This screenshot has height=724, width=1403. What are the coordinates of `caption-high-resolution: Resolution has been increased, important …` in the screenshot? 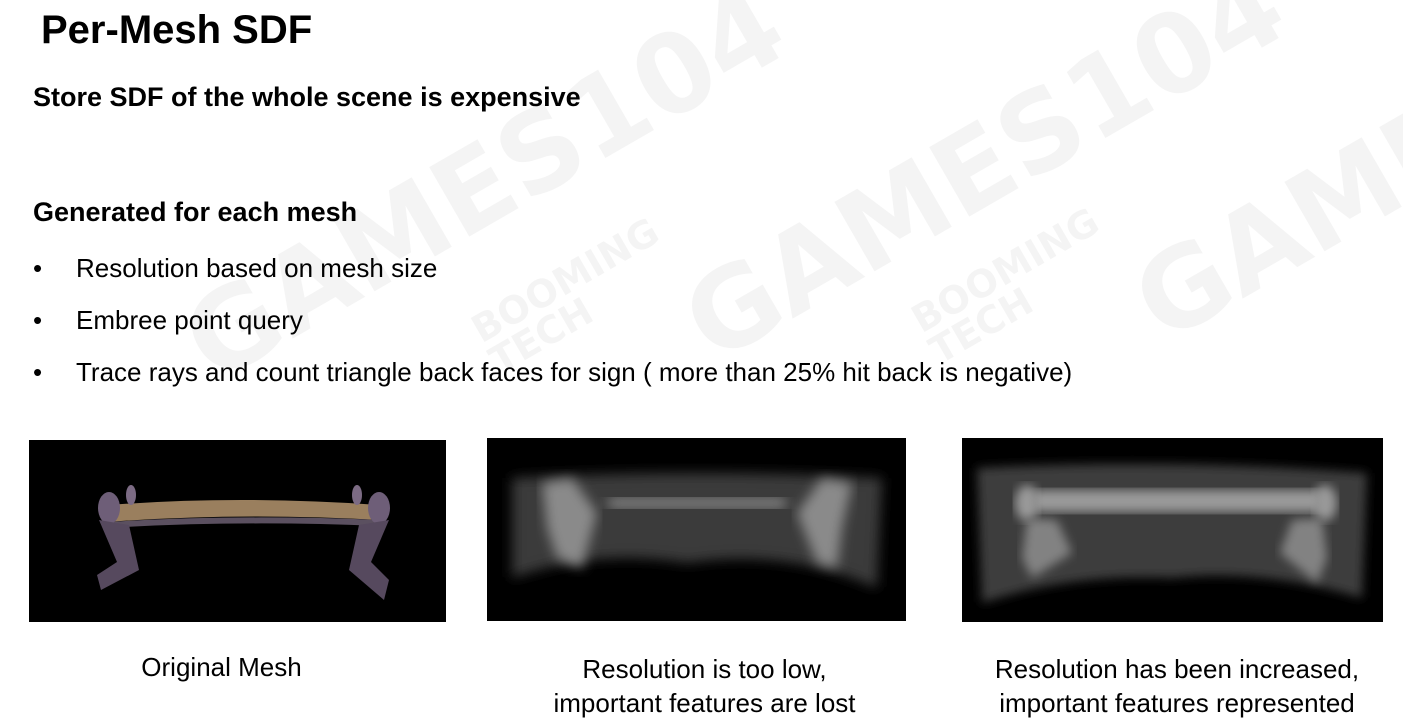 It's located at (1177, 686).